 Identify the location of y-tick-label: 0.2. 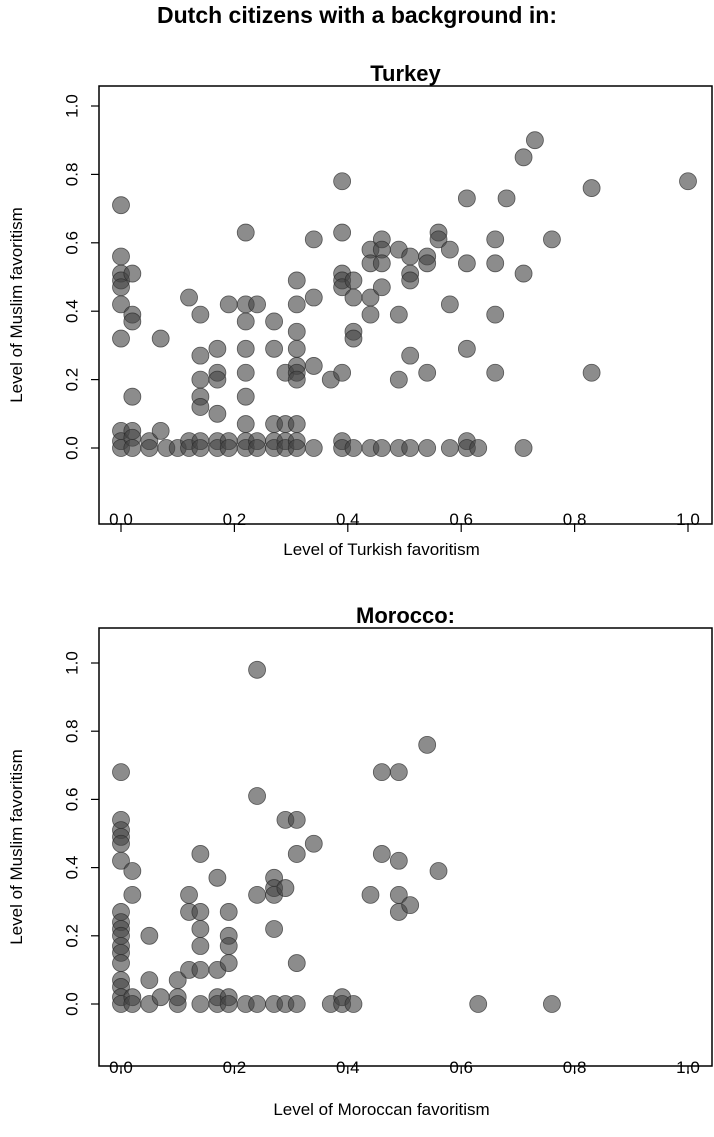
(71, 380).